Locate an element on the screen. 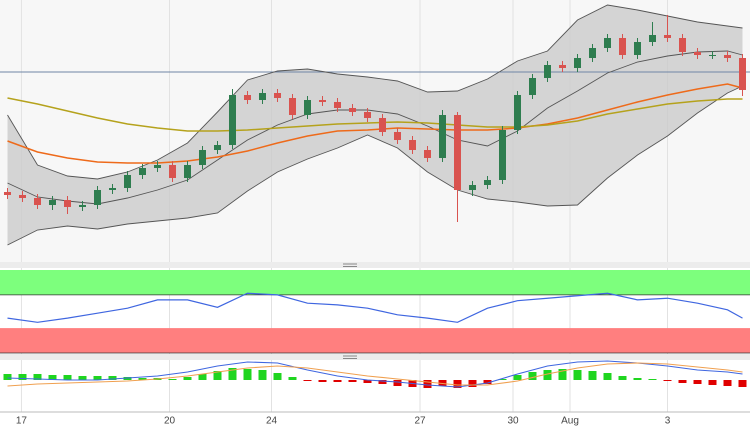 The image size is (750, 430). x-tick-label: 27 is located at coordinates (420, 421).